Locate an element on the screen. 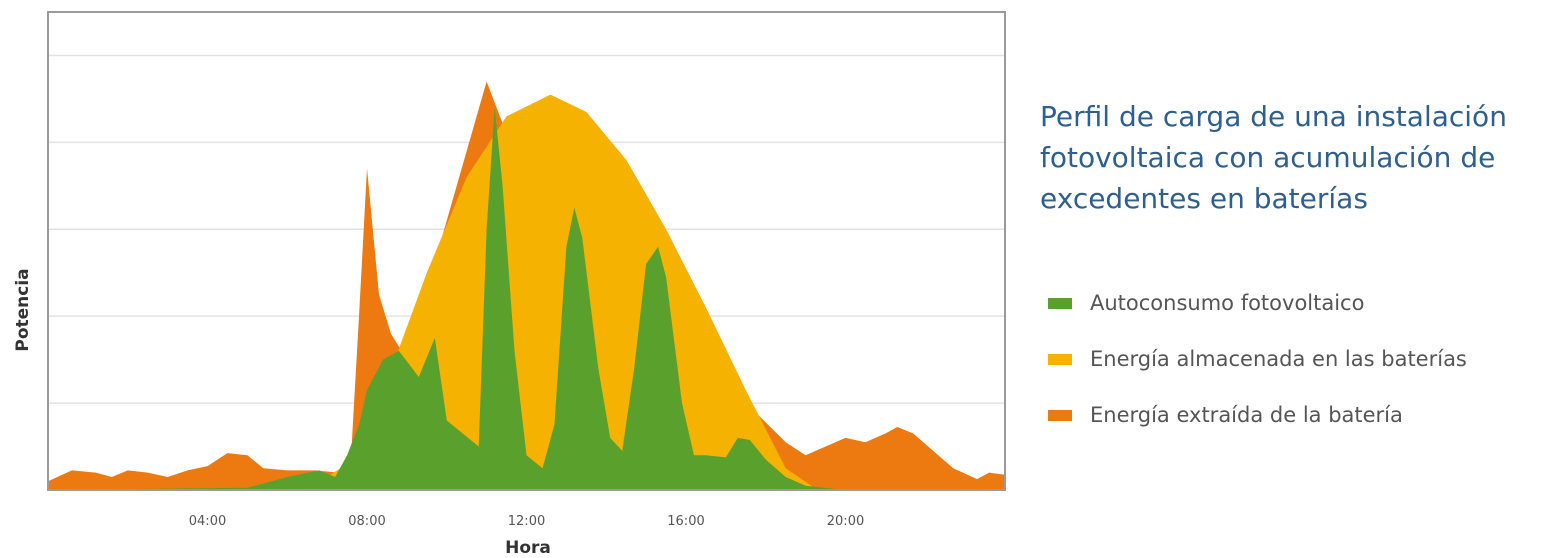  x-tick-label: 20:00 is located at coordinates (845, 521).